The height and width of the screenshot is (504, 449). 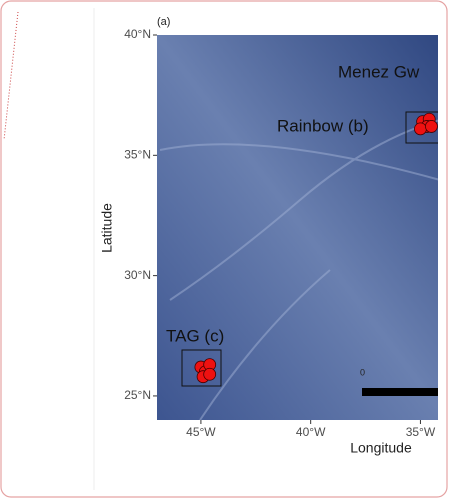 I want to click on y-tick-label: 25°N, so click(x=137, y=395).